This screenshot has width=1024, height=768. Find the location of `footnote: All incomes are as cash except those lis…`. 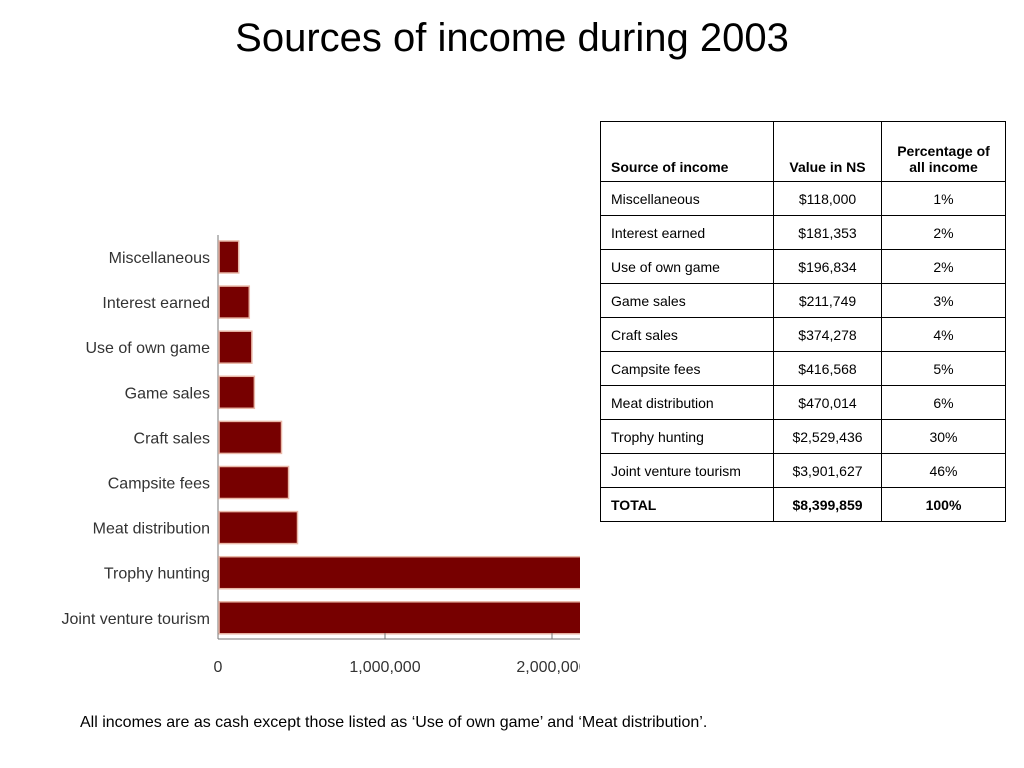

footnote: All incomes are as cash except those lis… is located at coordinates (394, 722).